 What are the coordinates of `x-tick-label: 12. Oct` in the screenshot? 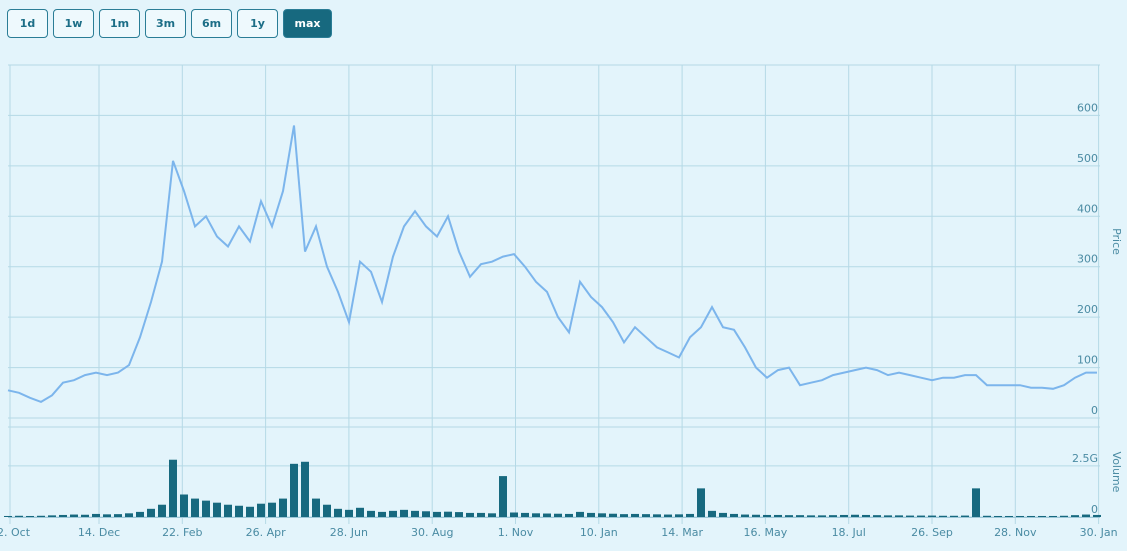 It's located at (15, 532).